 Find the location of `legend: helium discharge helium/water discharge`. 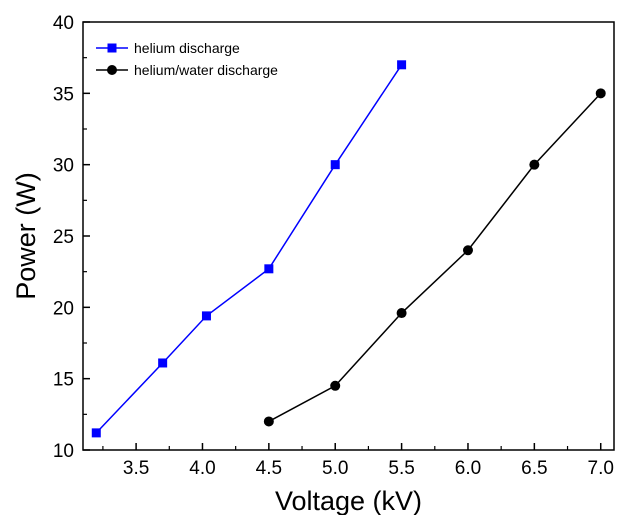

legend: helium discharge helium/water discharge is located at coordinates (187, 59).